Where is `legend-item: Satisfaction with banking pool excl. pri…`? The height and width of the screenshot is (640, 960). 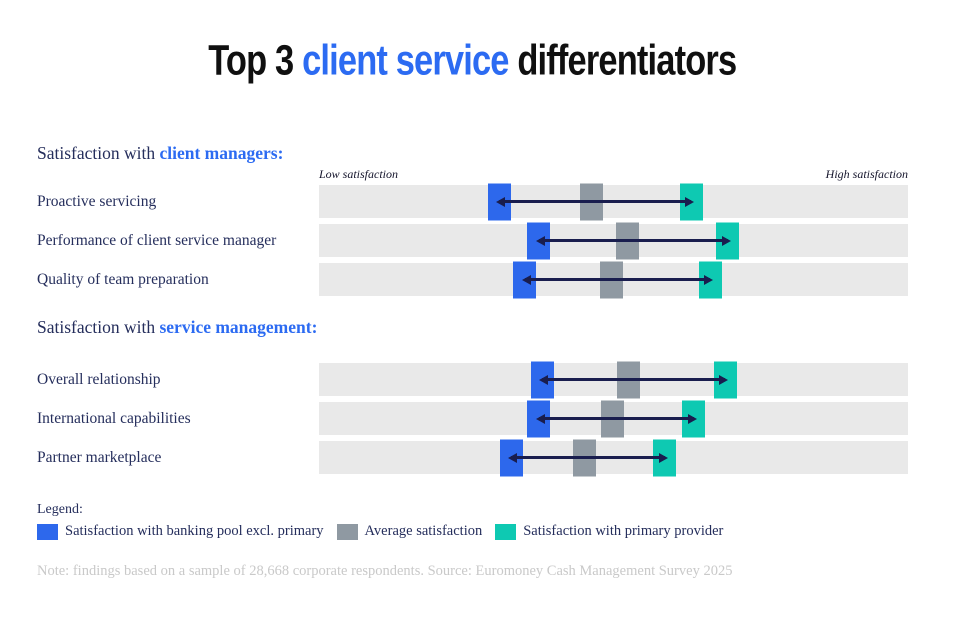 legend-item: Satisfaction with banking pool excl. pri… is located at coordinates (180, 531).